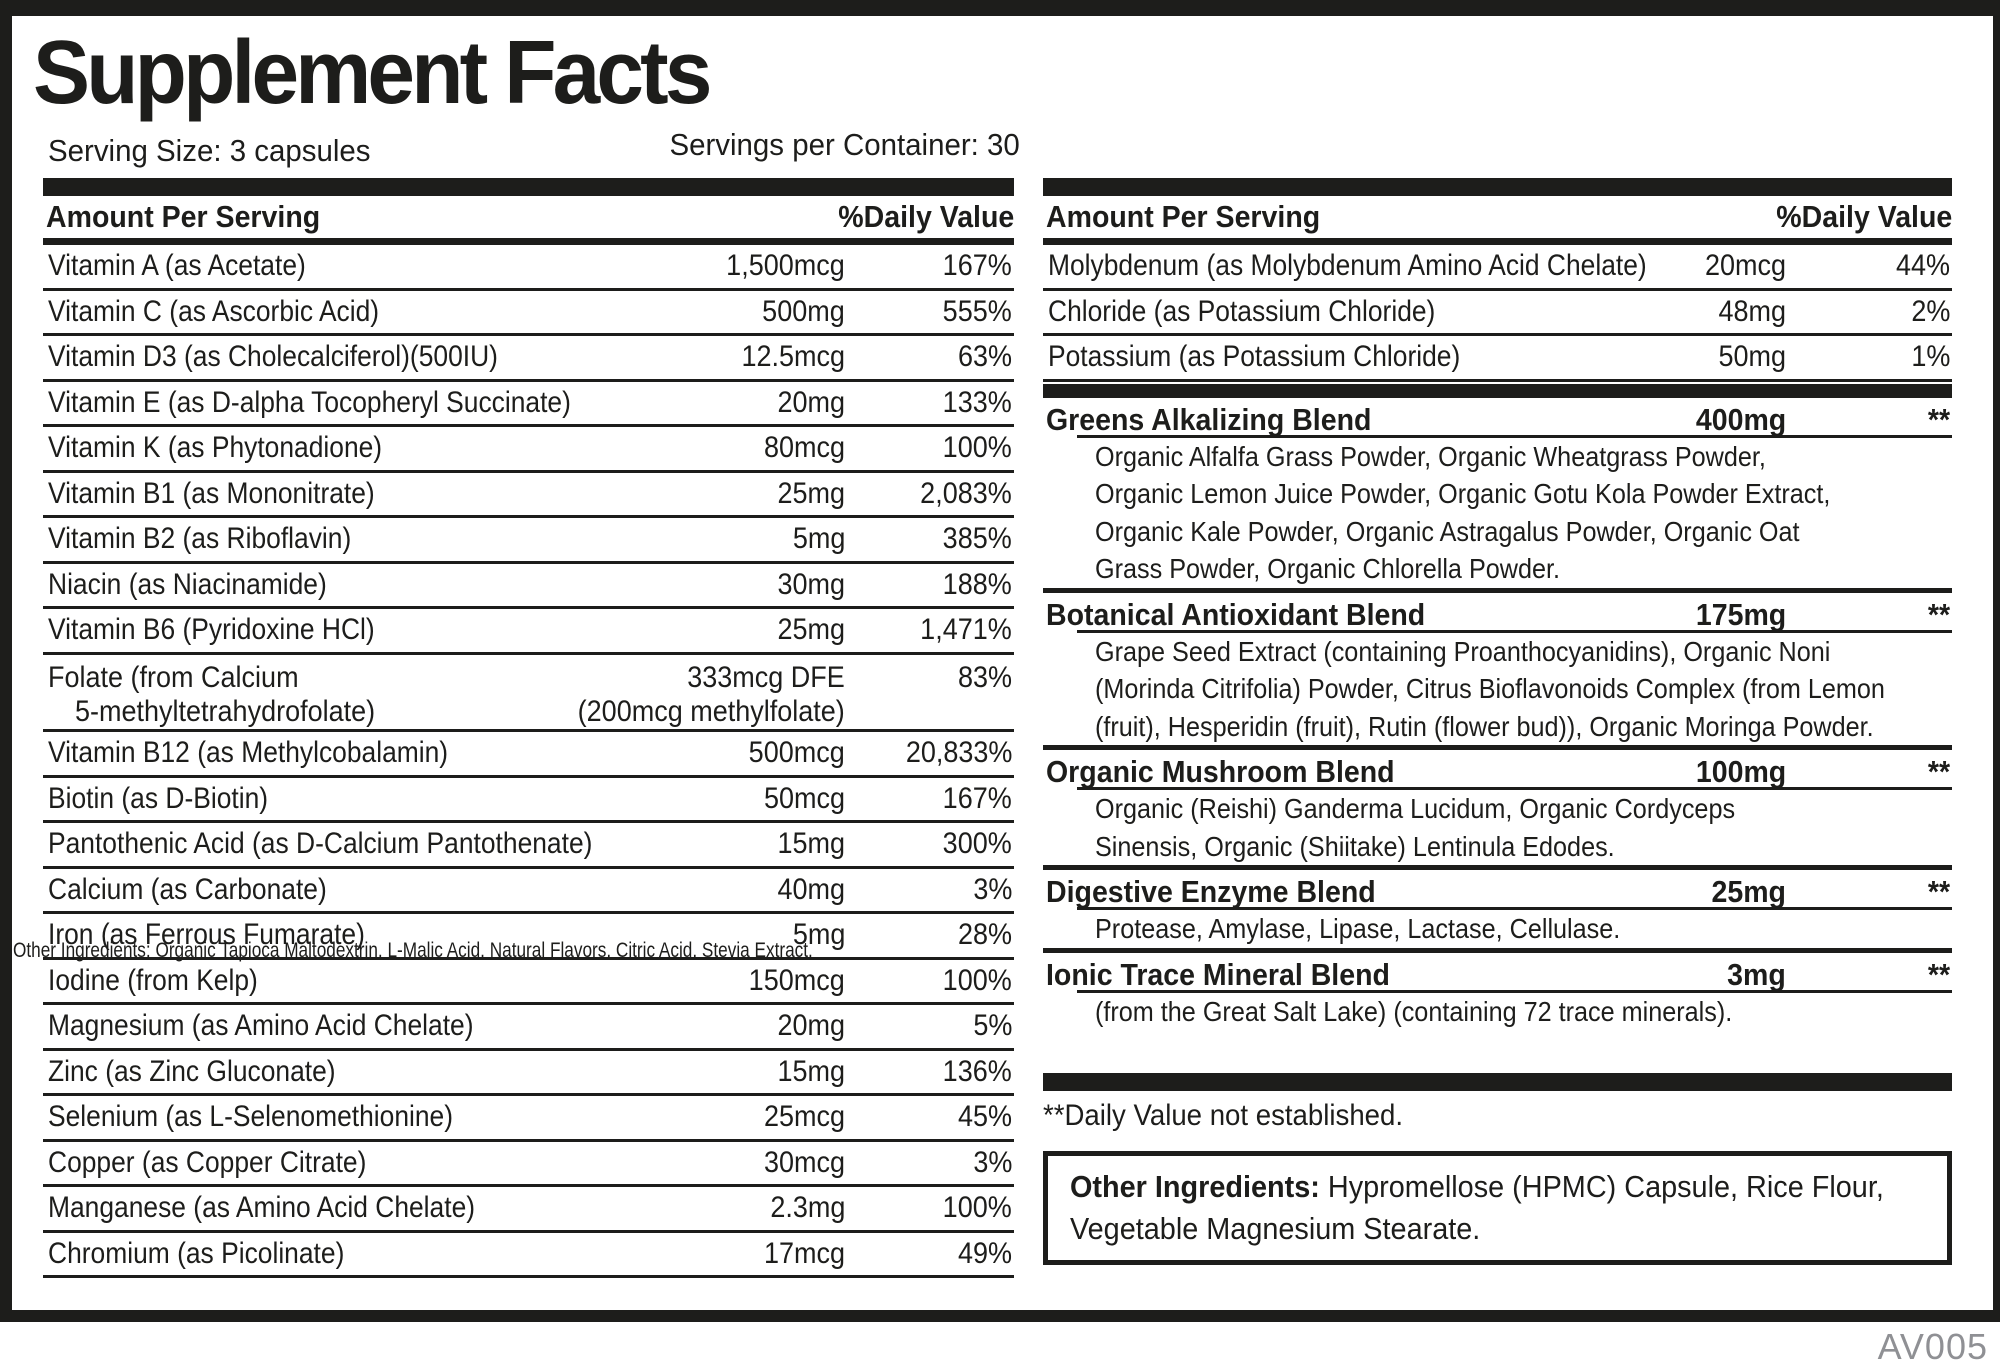 This screenshot has width=2000, height=1368. I want to click on nutrient-row: Iodine (from Kelp) 150mcg 100%, so click(528, 982).